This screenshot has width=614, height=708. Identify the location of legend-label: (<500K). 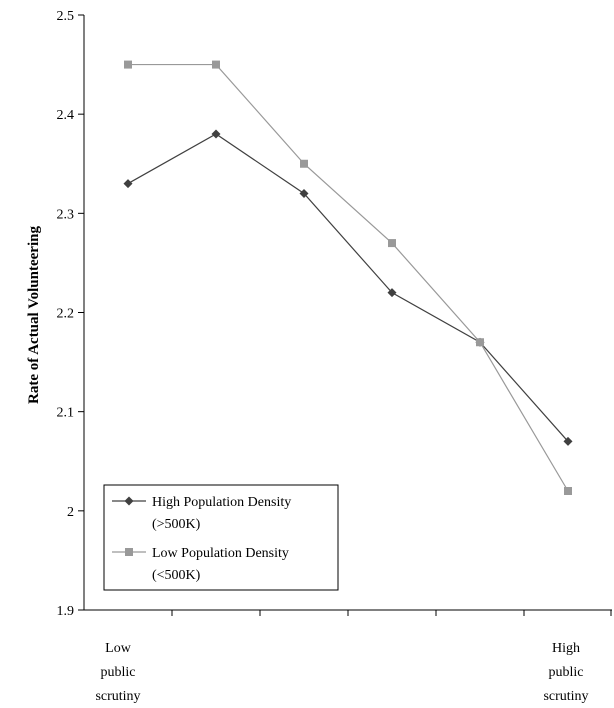
(176, 575).